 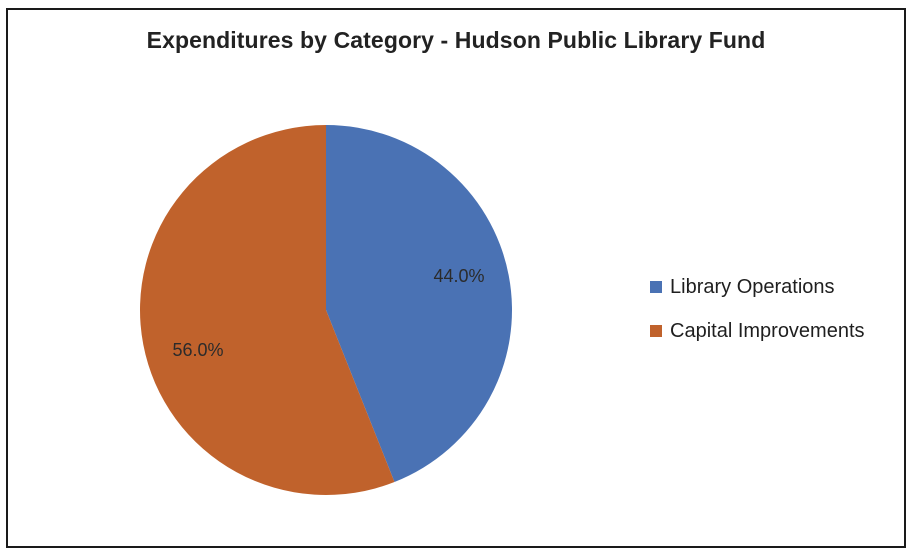 I want to click on data-label-capital-improvements: 56.0%, so click(x=197, y=350).